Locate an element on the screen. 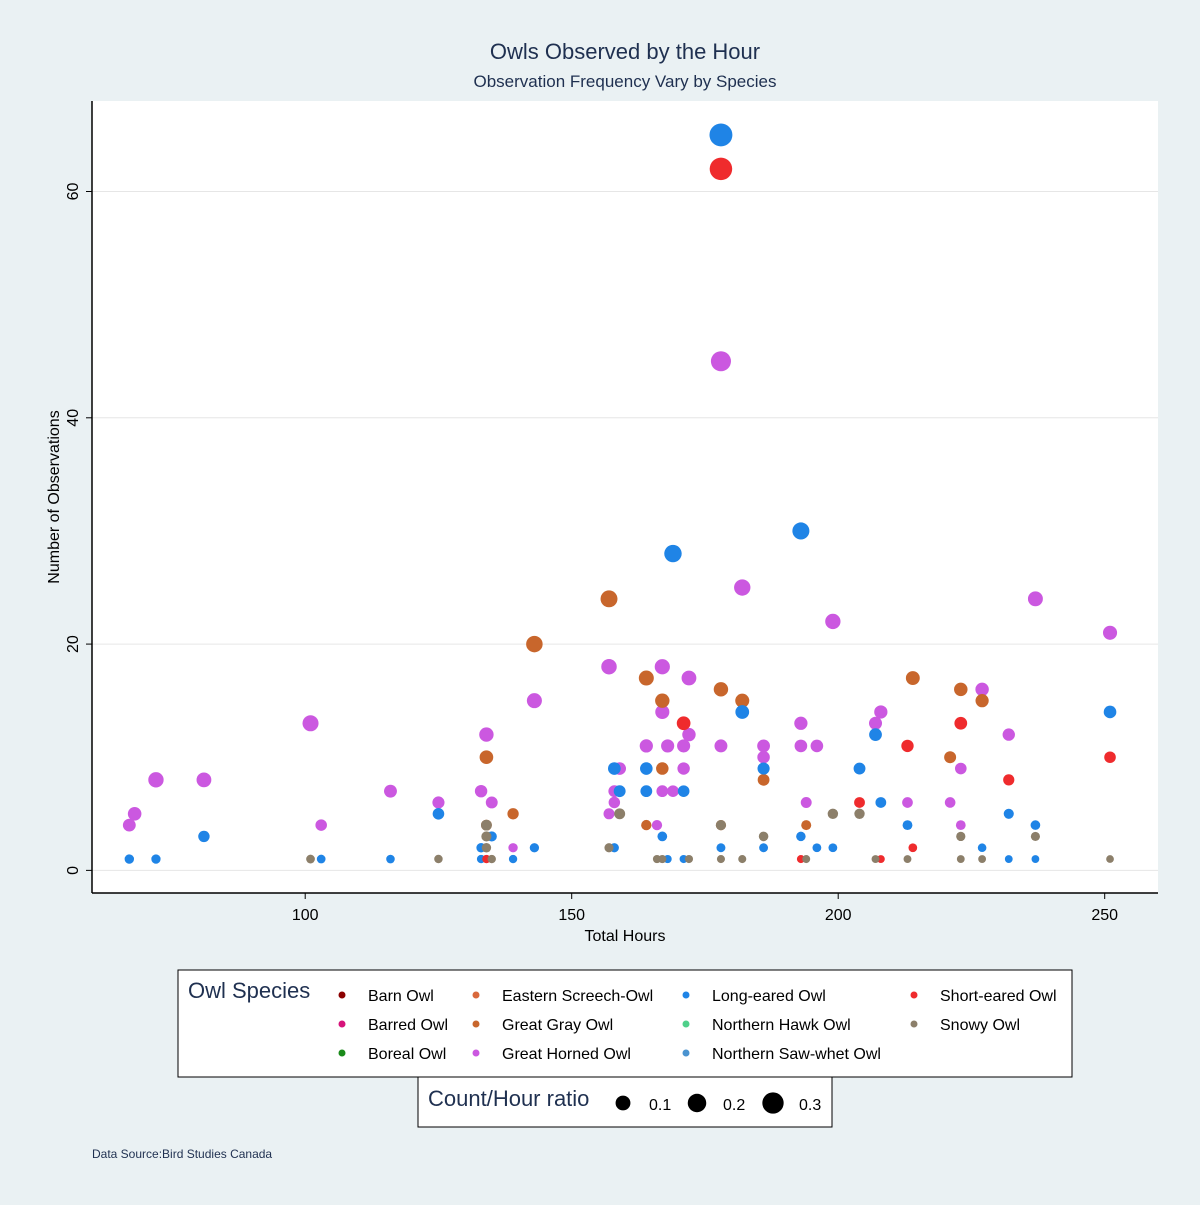 The width and height of the screenshot is (1200, 1205). legend-label: Barn Owl is located at coordinates (401, 996).